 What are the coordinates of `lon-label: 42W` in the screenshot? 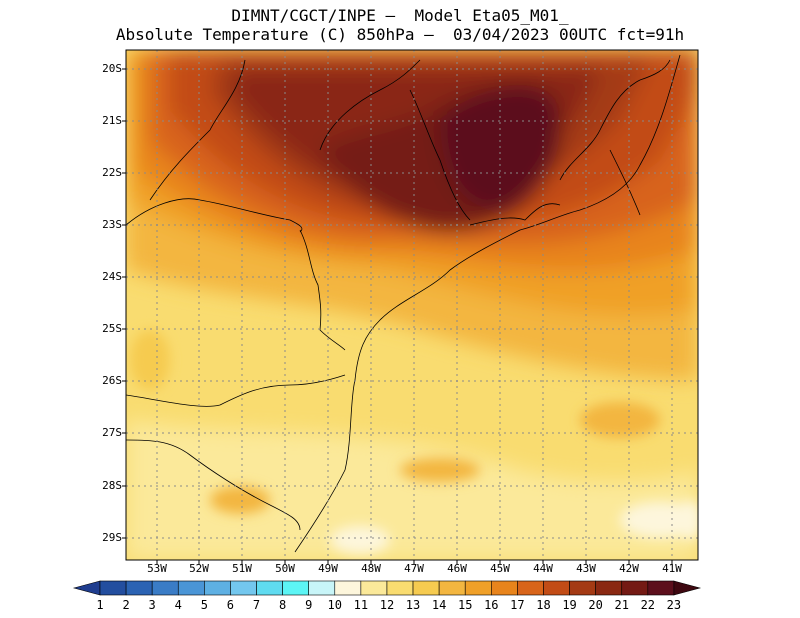 It's located at (629, 568).